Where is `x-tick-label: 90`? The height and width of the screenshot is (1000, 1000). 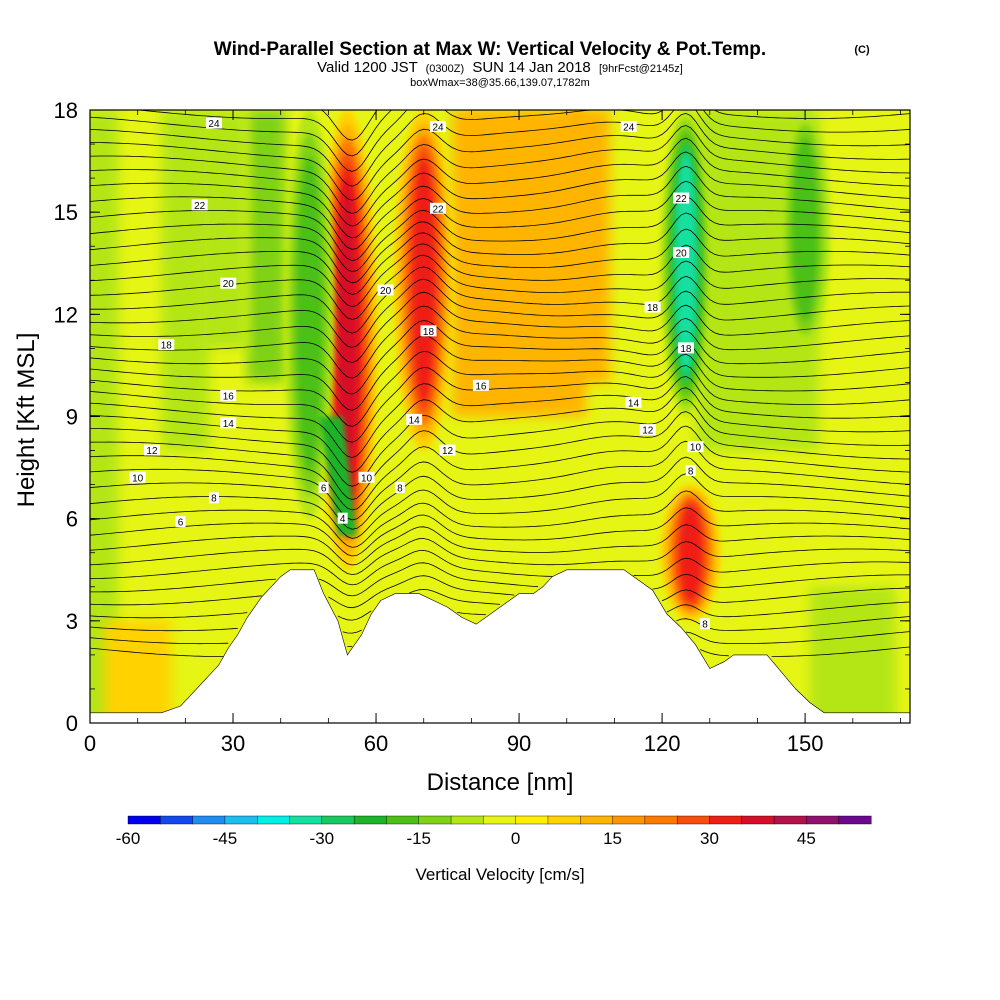
x-tick-label: 90 is located at coordinates (519, 743).